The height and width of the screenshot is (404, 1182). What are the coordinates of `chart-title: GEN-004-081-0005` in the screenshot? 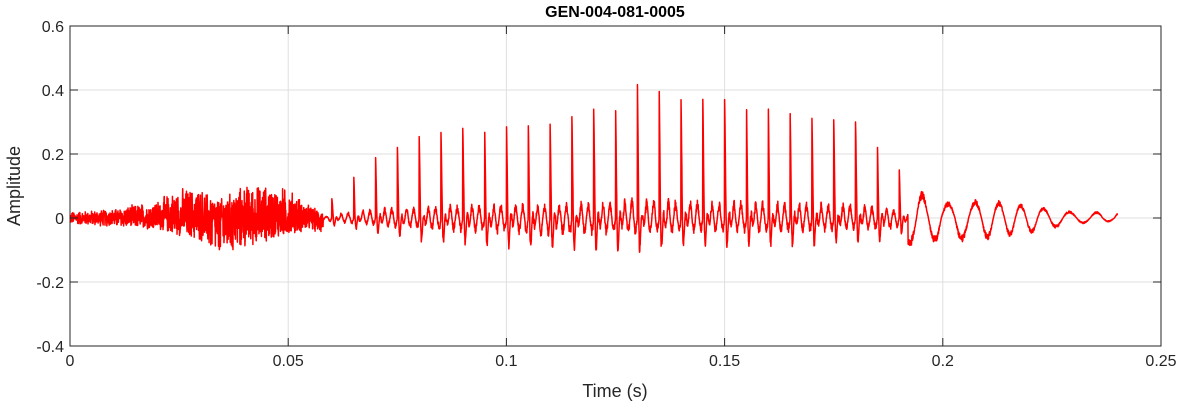 It's located at (615, 12).